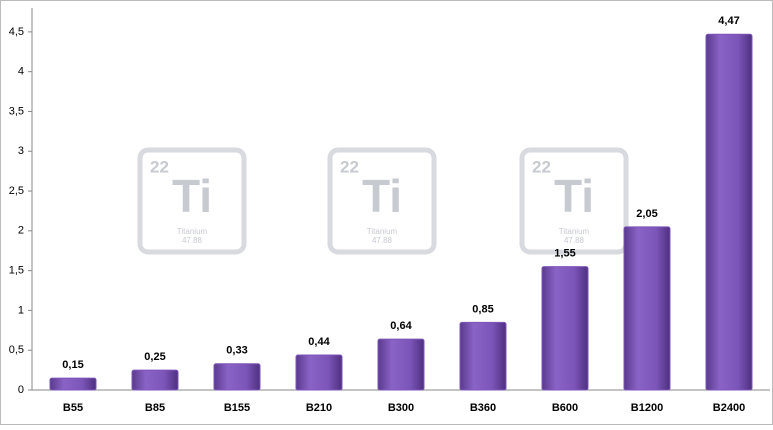  What do you see at coordinates (237, 408) in the screenshot?
I see `x-tick-label: B155` at bounding box center [237, 408].